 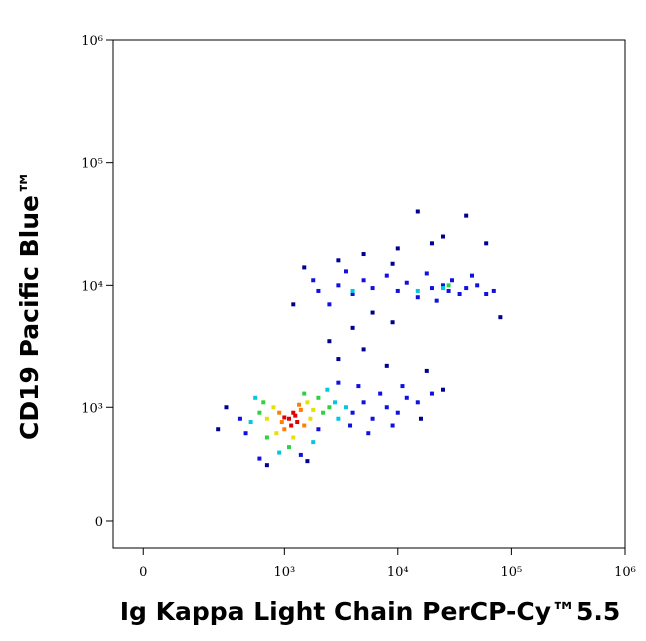 What do you see at coordinates (512, 572) in the screenshot?
I see `x-tick-label: 10⁵` at bounding box center [512, 572].